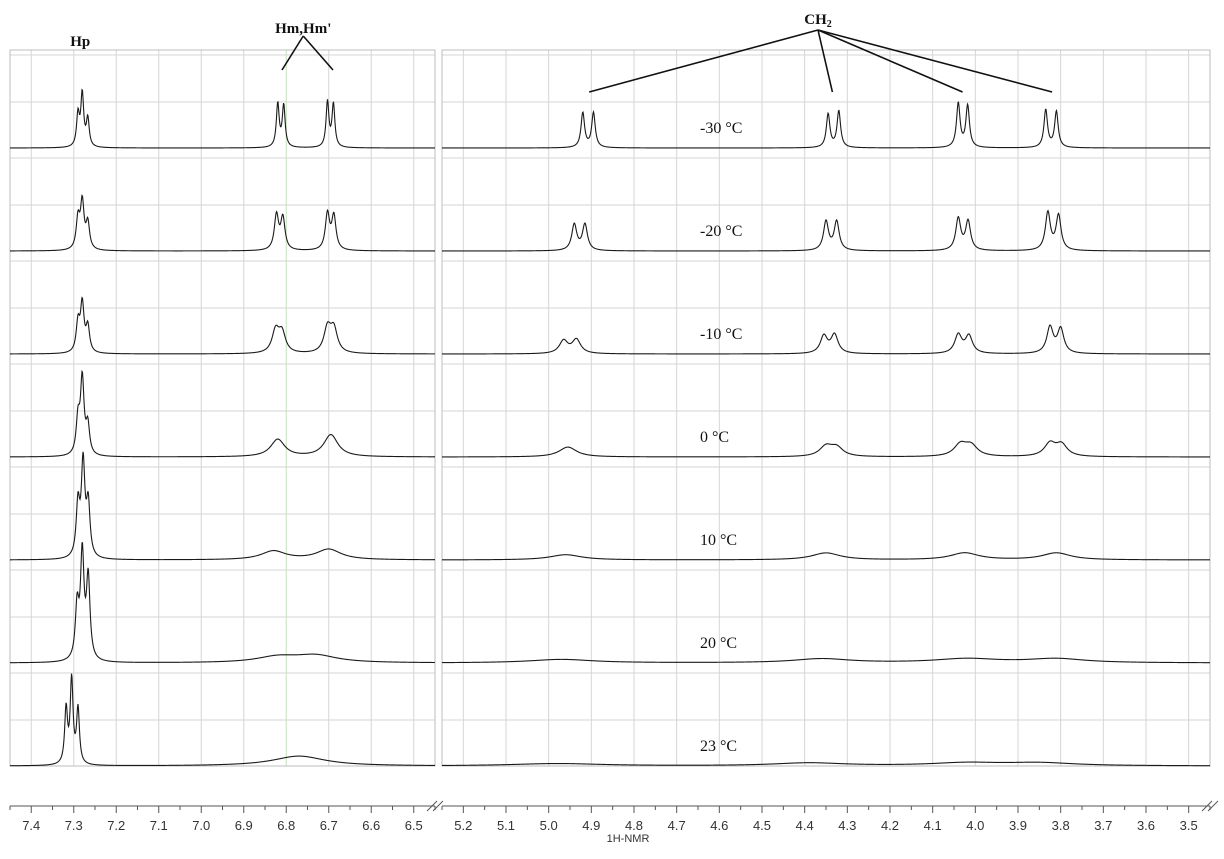 This screenshot has width=1224, height=859. What do you see at coordinates (1189, 825) in the screenshot?
I see `x-tick-label: 3.5` at bounding box center [1189, 825].